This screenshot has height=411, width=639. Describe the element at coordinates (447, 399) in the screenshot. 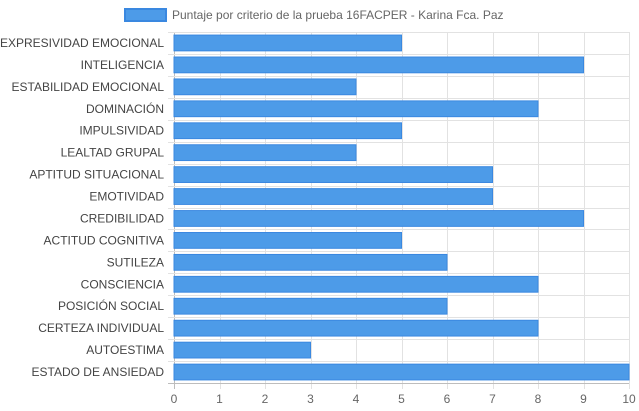

I see `x-tick-label: 6` at that location.